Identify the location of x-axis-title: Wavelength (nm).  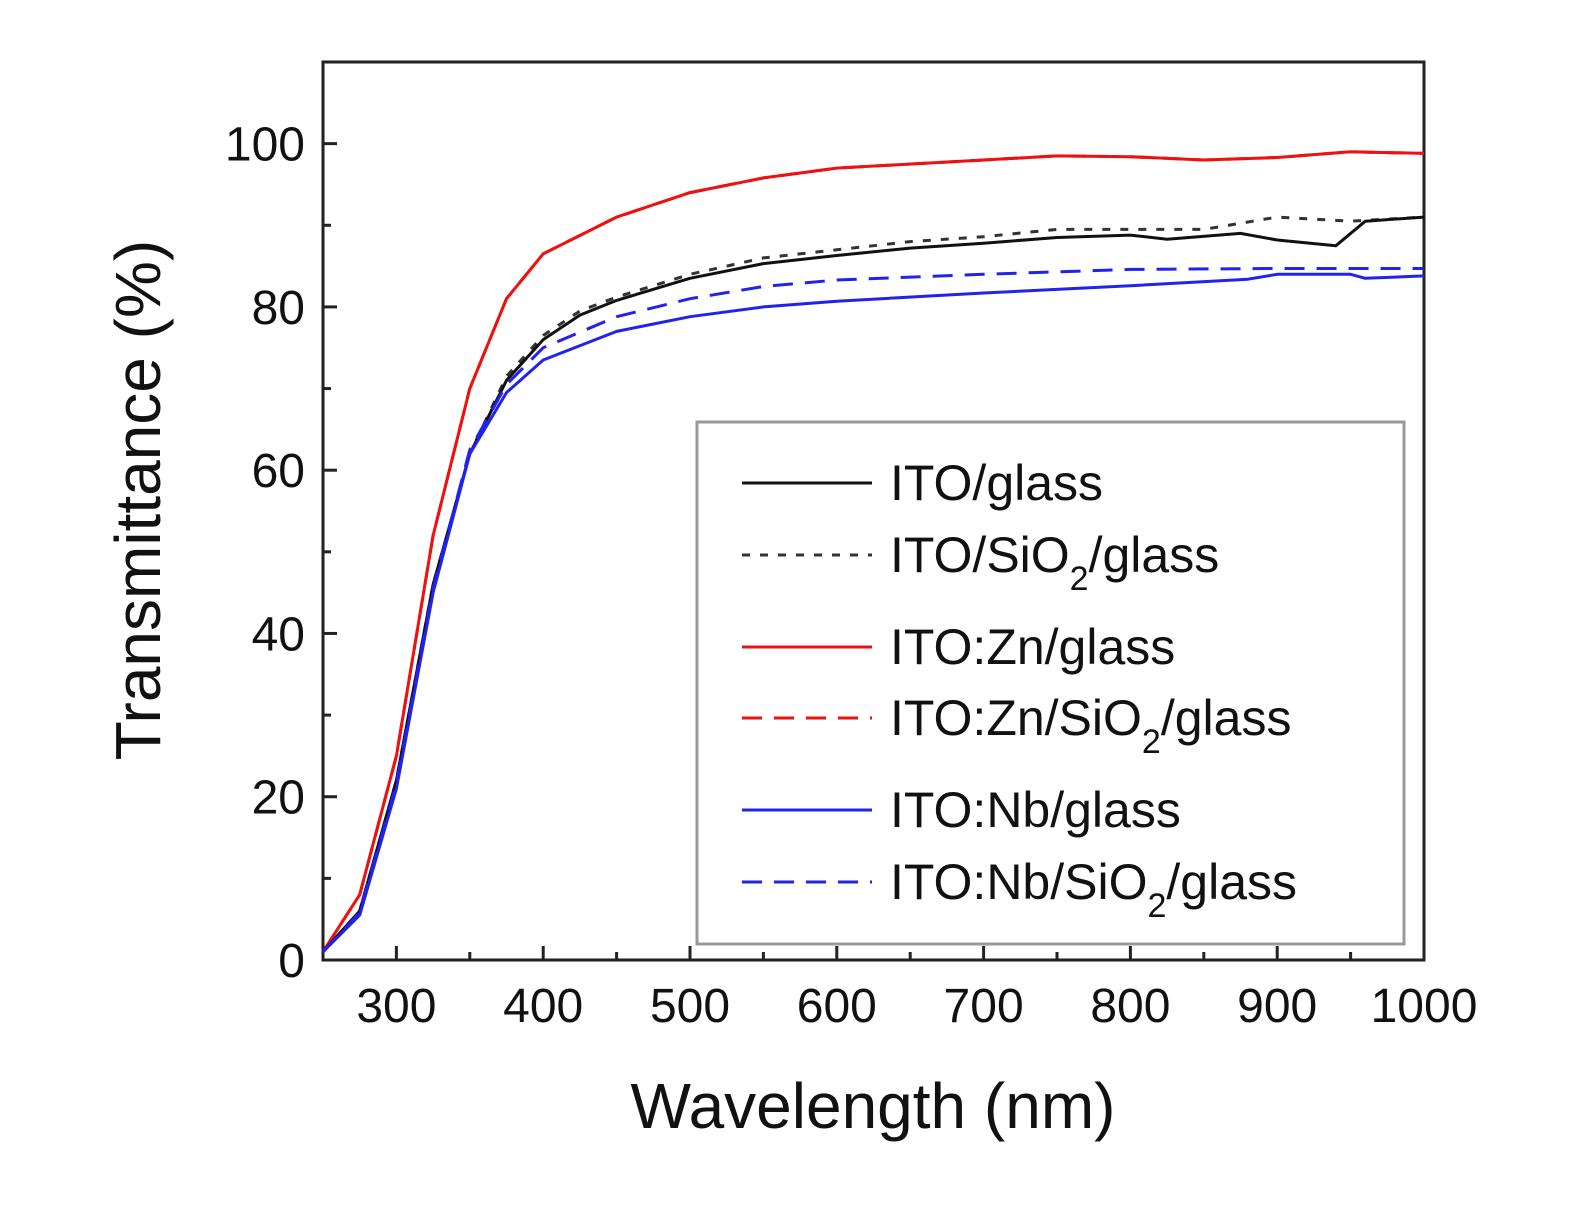
(873, 1106).